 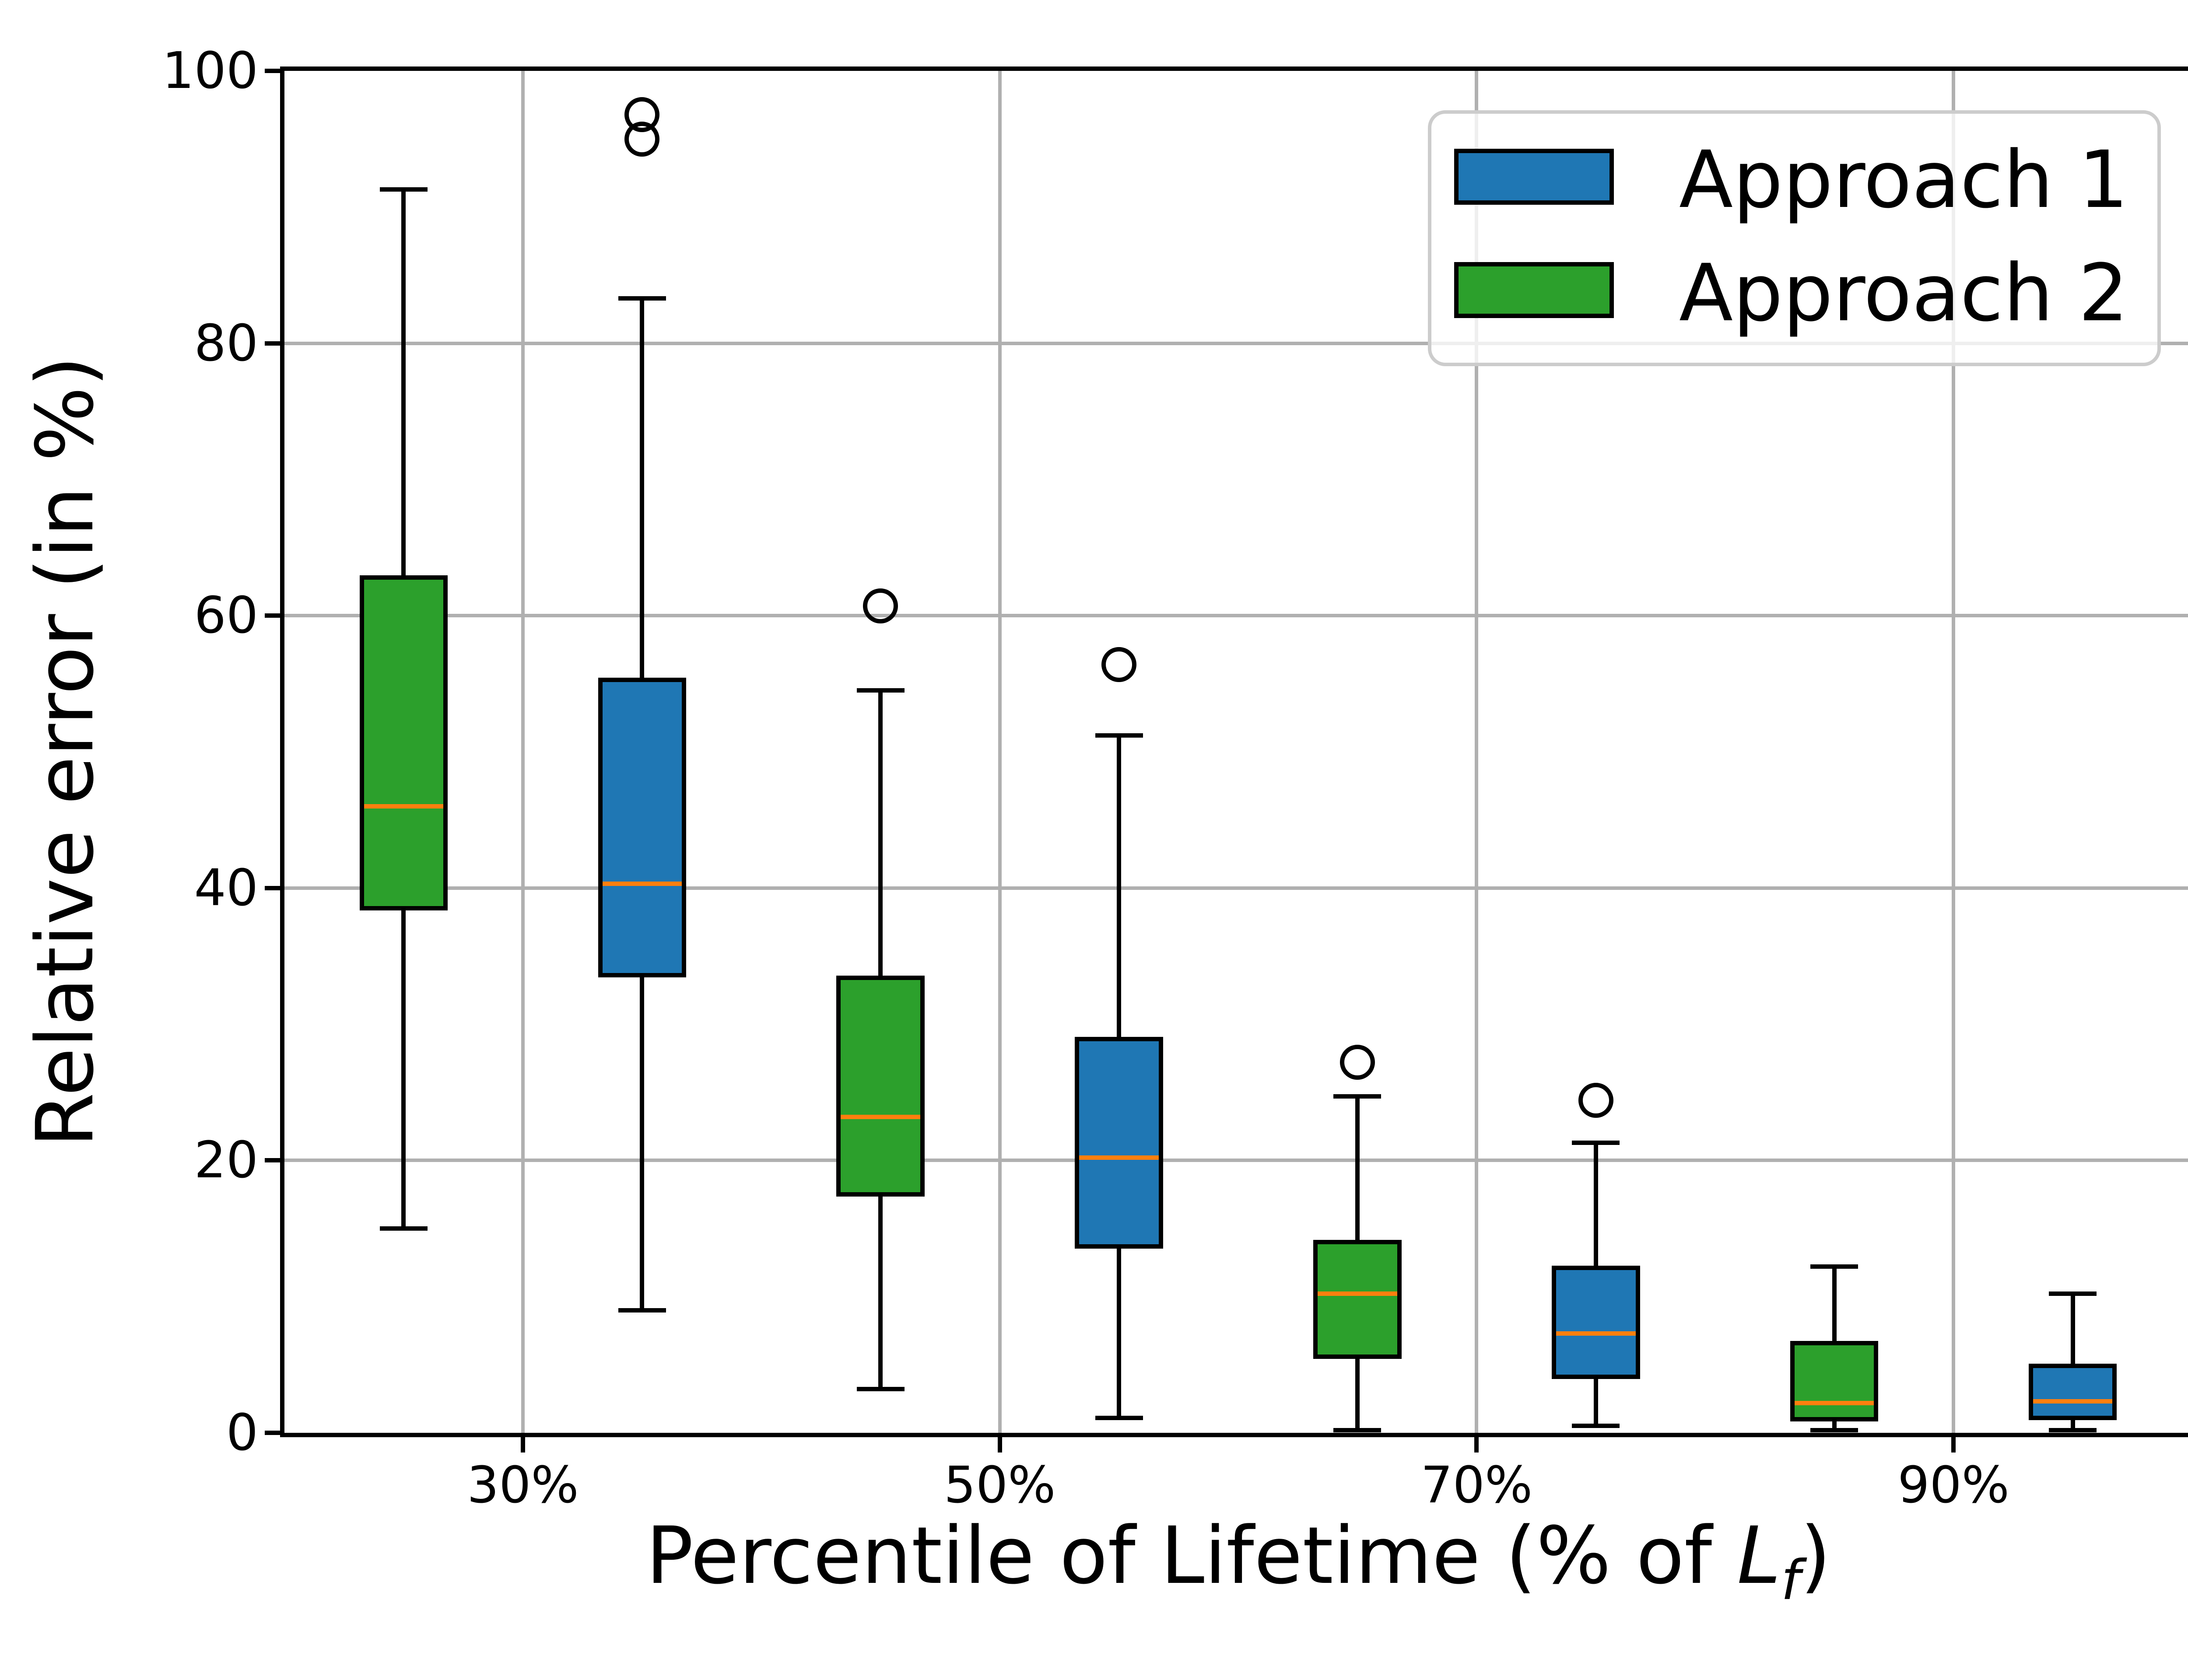 I want to click on legend-label-approach-2: Approach 2, so click(x=1904, y=293).